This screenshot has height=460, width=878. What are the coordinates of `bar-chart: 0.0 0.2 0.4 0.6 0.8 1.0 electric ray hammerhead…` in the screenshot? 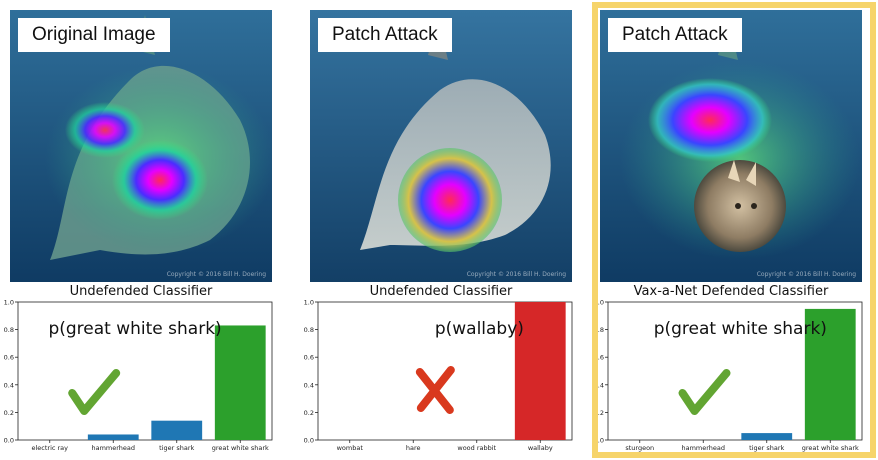 It's located at (138, 375).